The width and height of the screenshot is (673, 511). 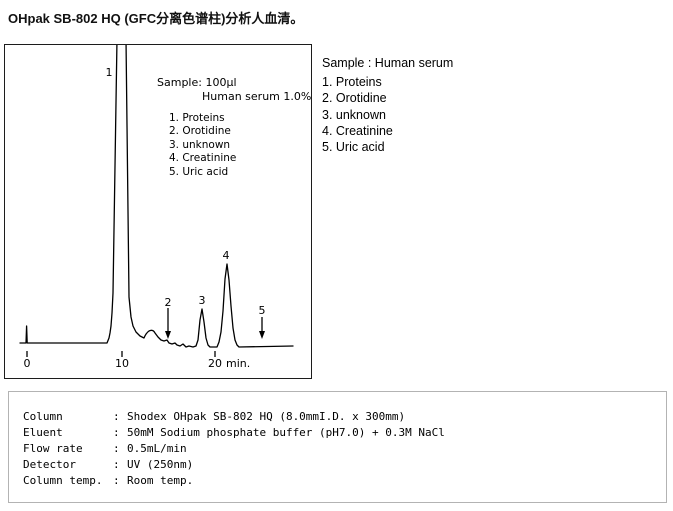 I want to click on page-title: OHpak SB-802 HQ (GFC分离色谱柱)分析人血清。, so click(x=156, y=18).